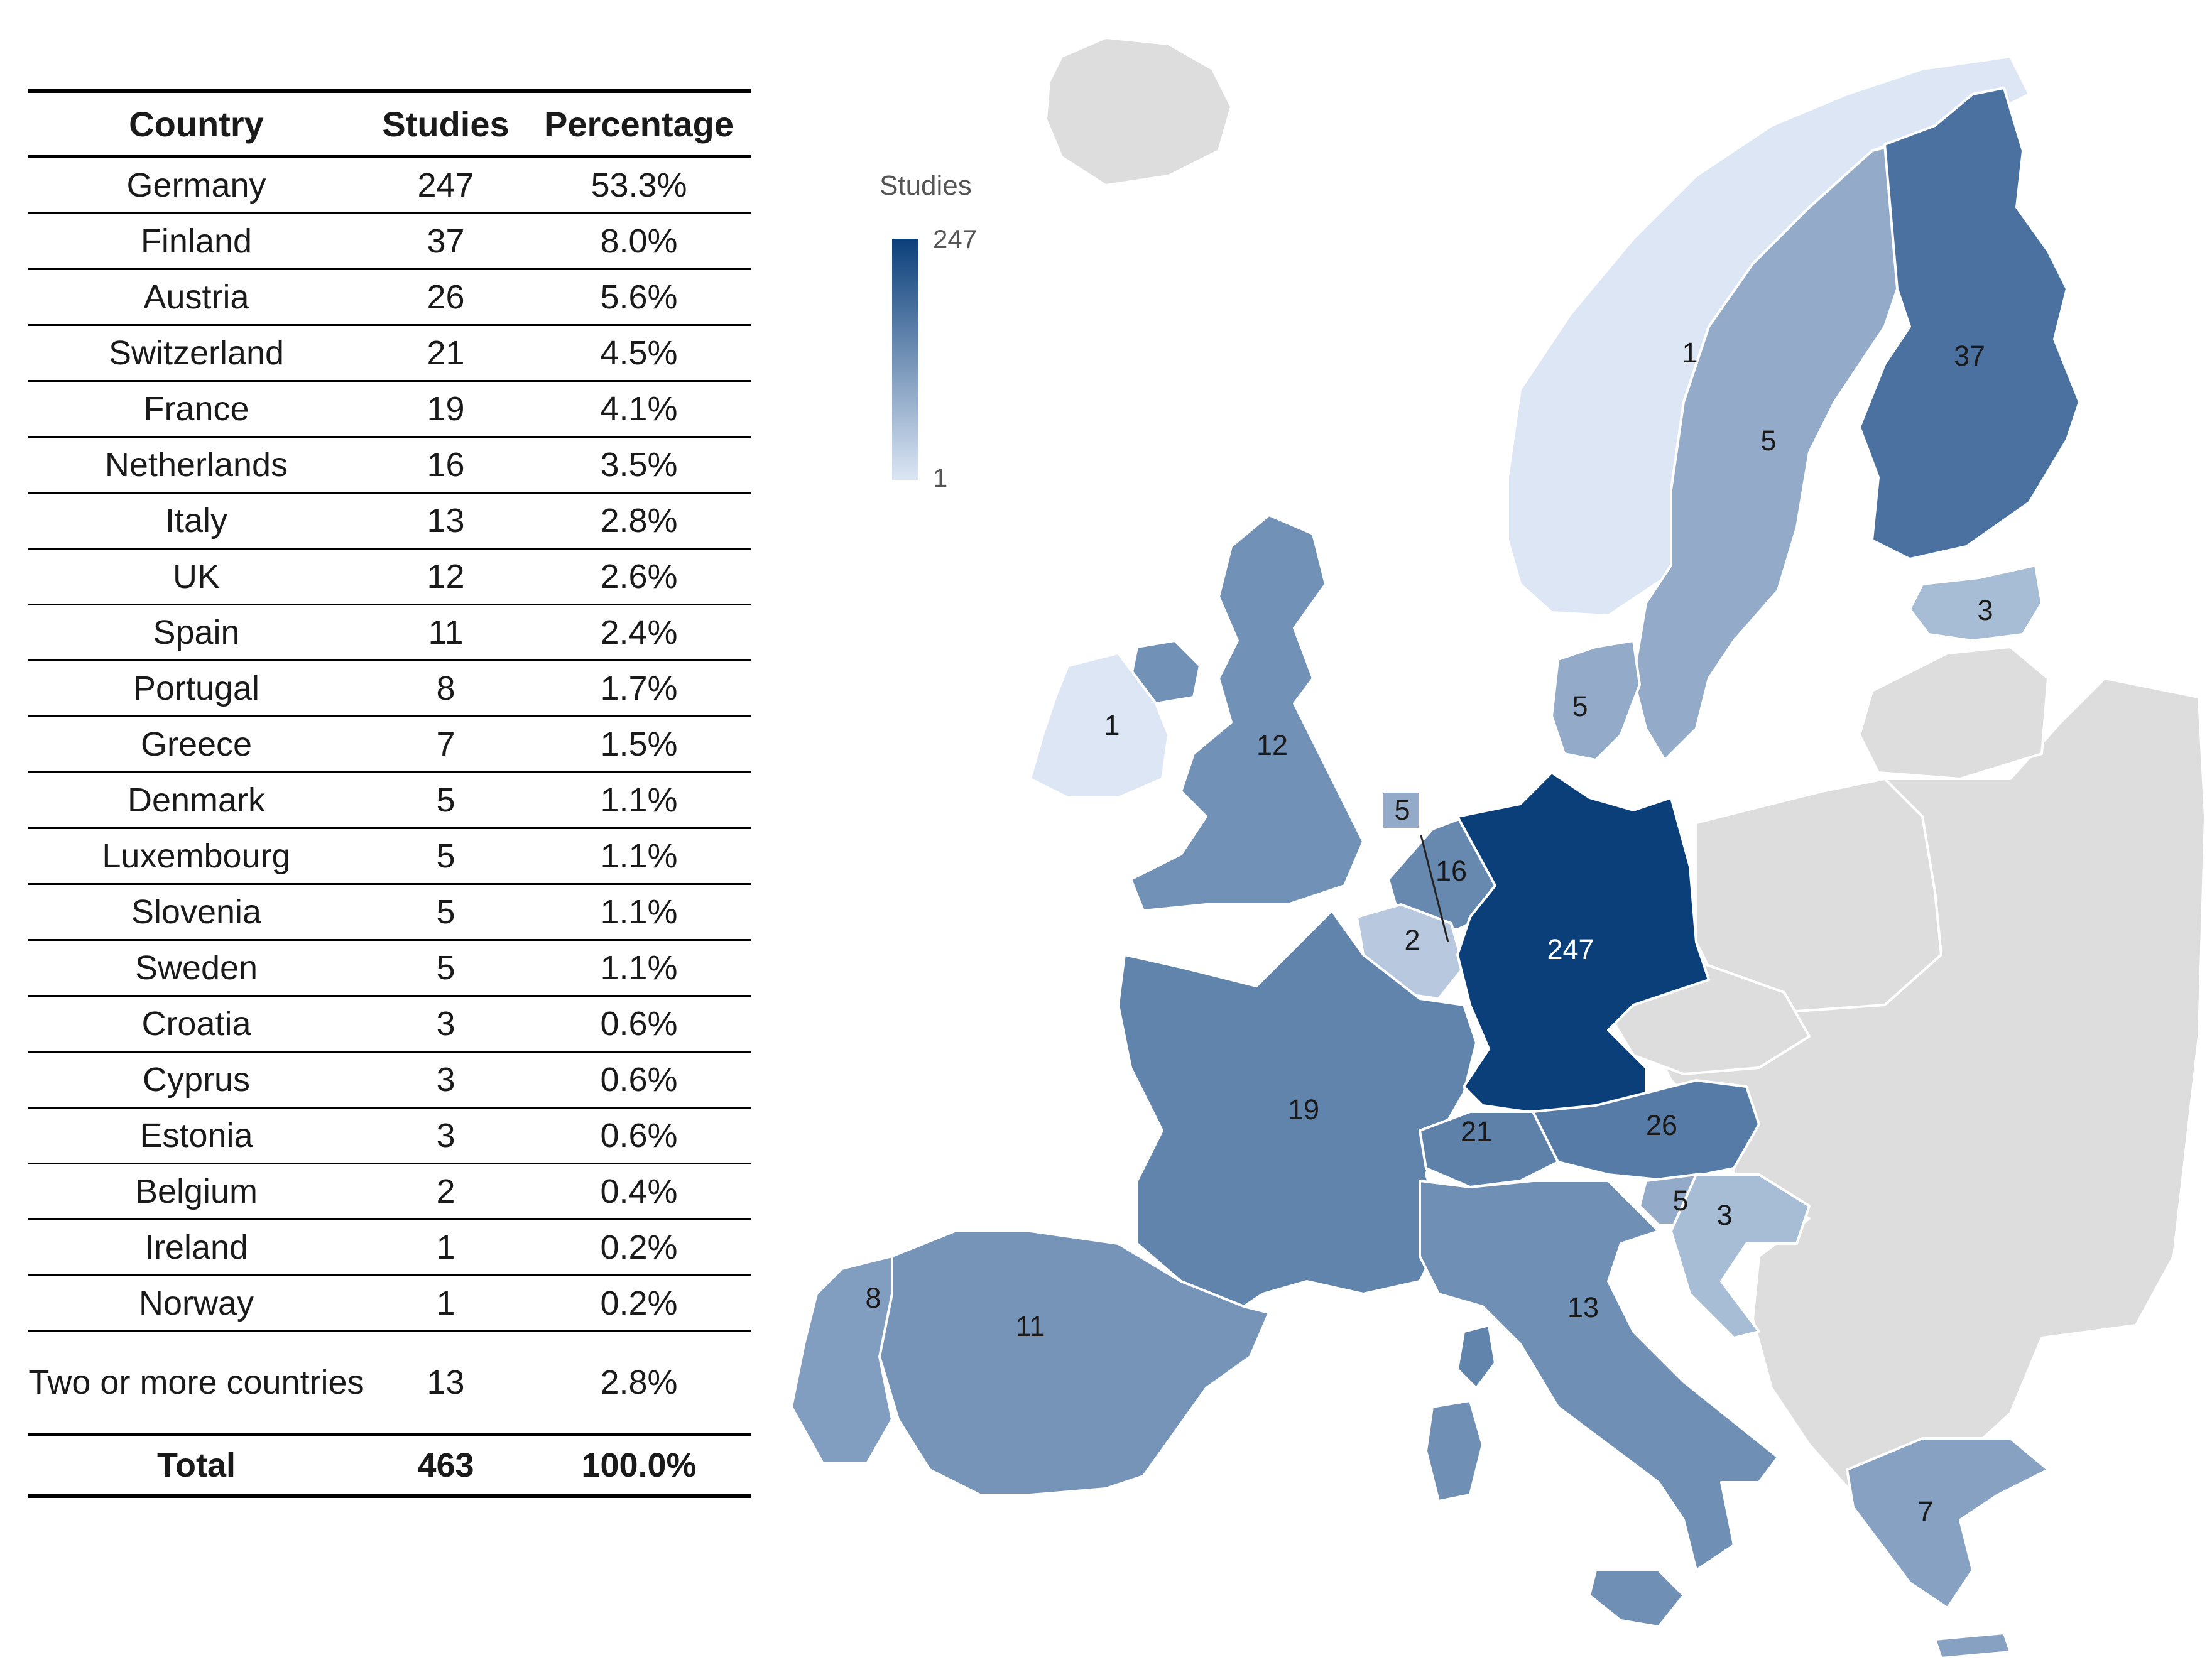 The width and height of the screenshot is (2212, 1677). Describe the element at coordinates (1434, 889) in the screenshot. I see `luxembourg-leader-line` at that location.